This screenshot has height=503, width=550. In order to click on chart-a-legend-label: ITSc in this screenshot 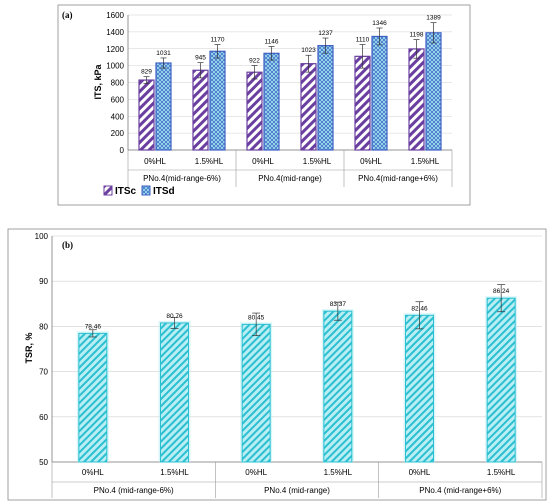, I will do `click(126, 191)`.